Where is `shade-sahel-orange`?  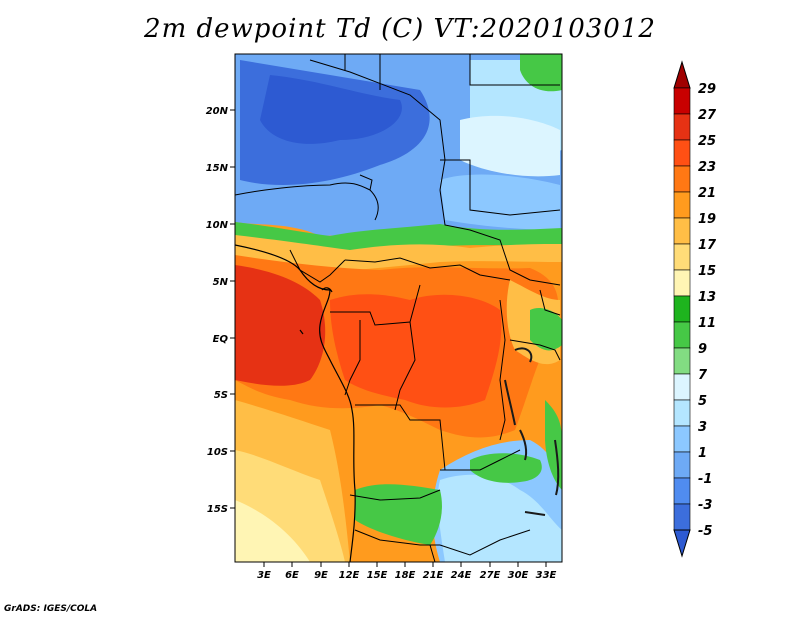 shade-sahel-orange is located at coordinates (398, 253).